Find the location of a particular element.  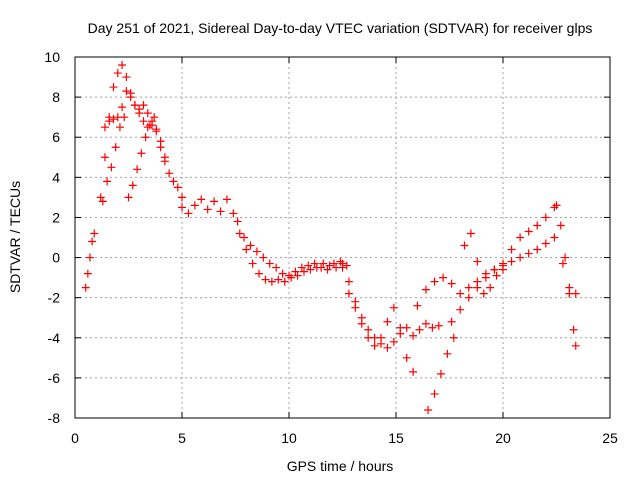

y-tick-labels: -8 -6 -4 -2 0 2 4 6 8 10 is located at coordinates (52, 237).